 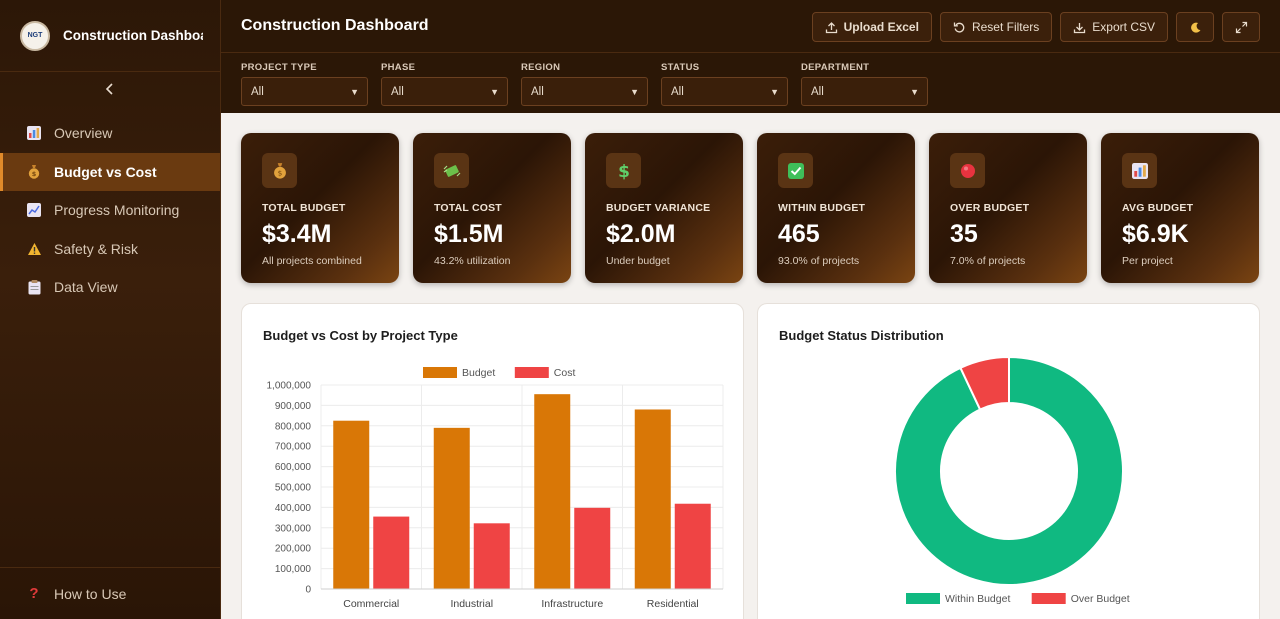 What do you see at coordinates (552, 491) in the screenshot?
I see `bar-budget-infrastructure` at bounding box center [552, 491].